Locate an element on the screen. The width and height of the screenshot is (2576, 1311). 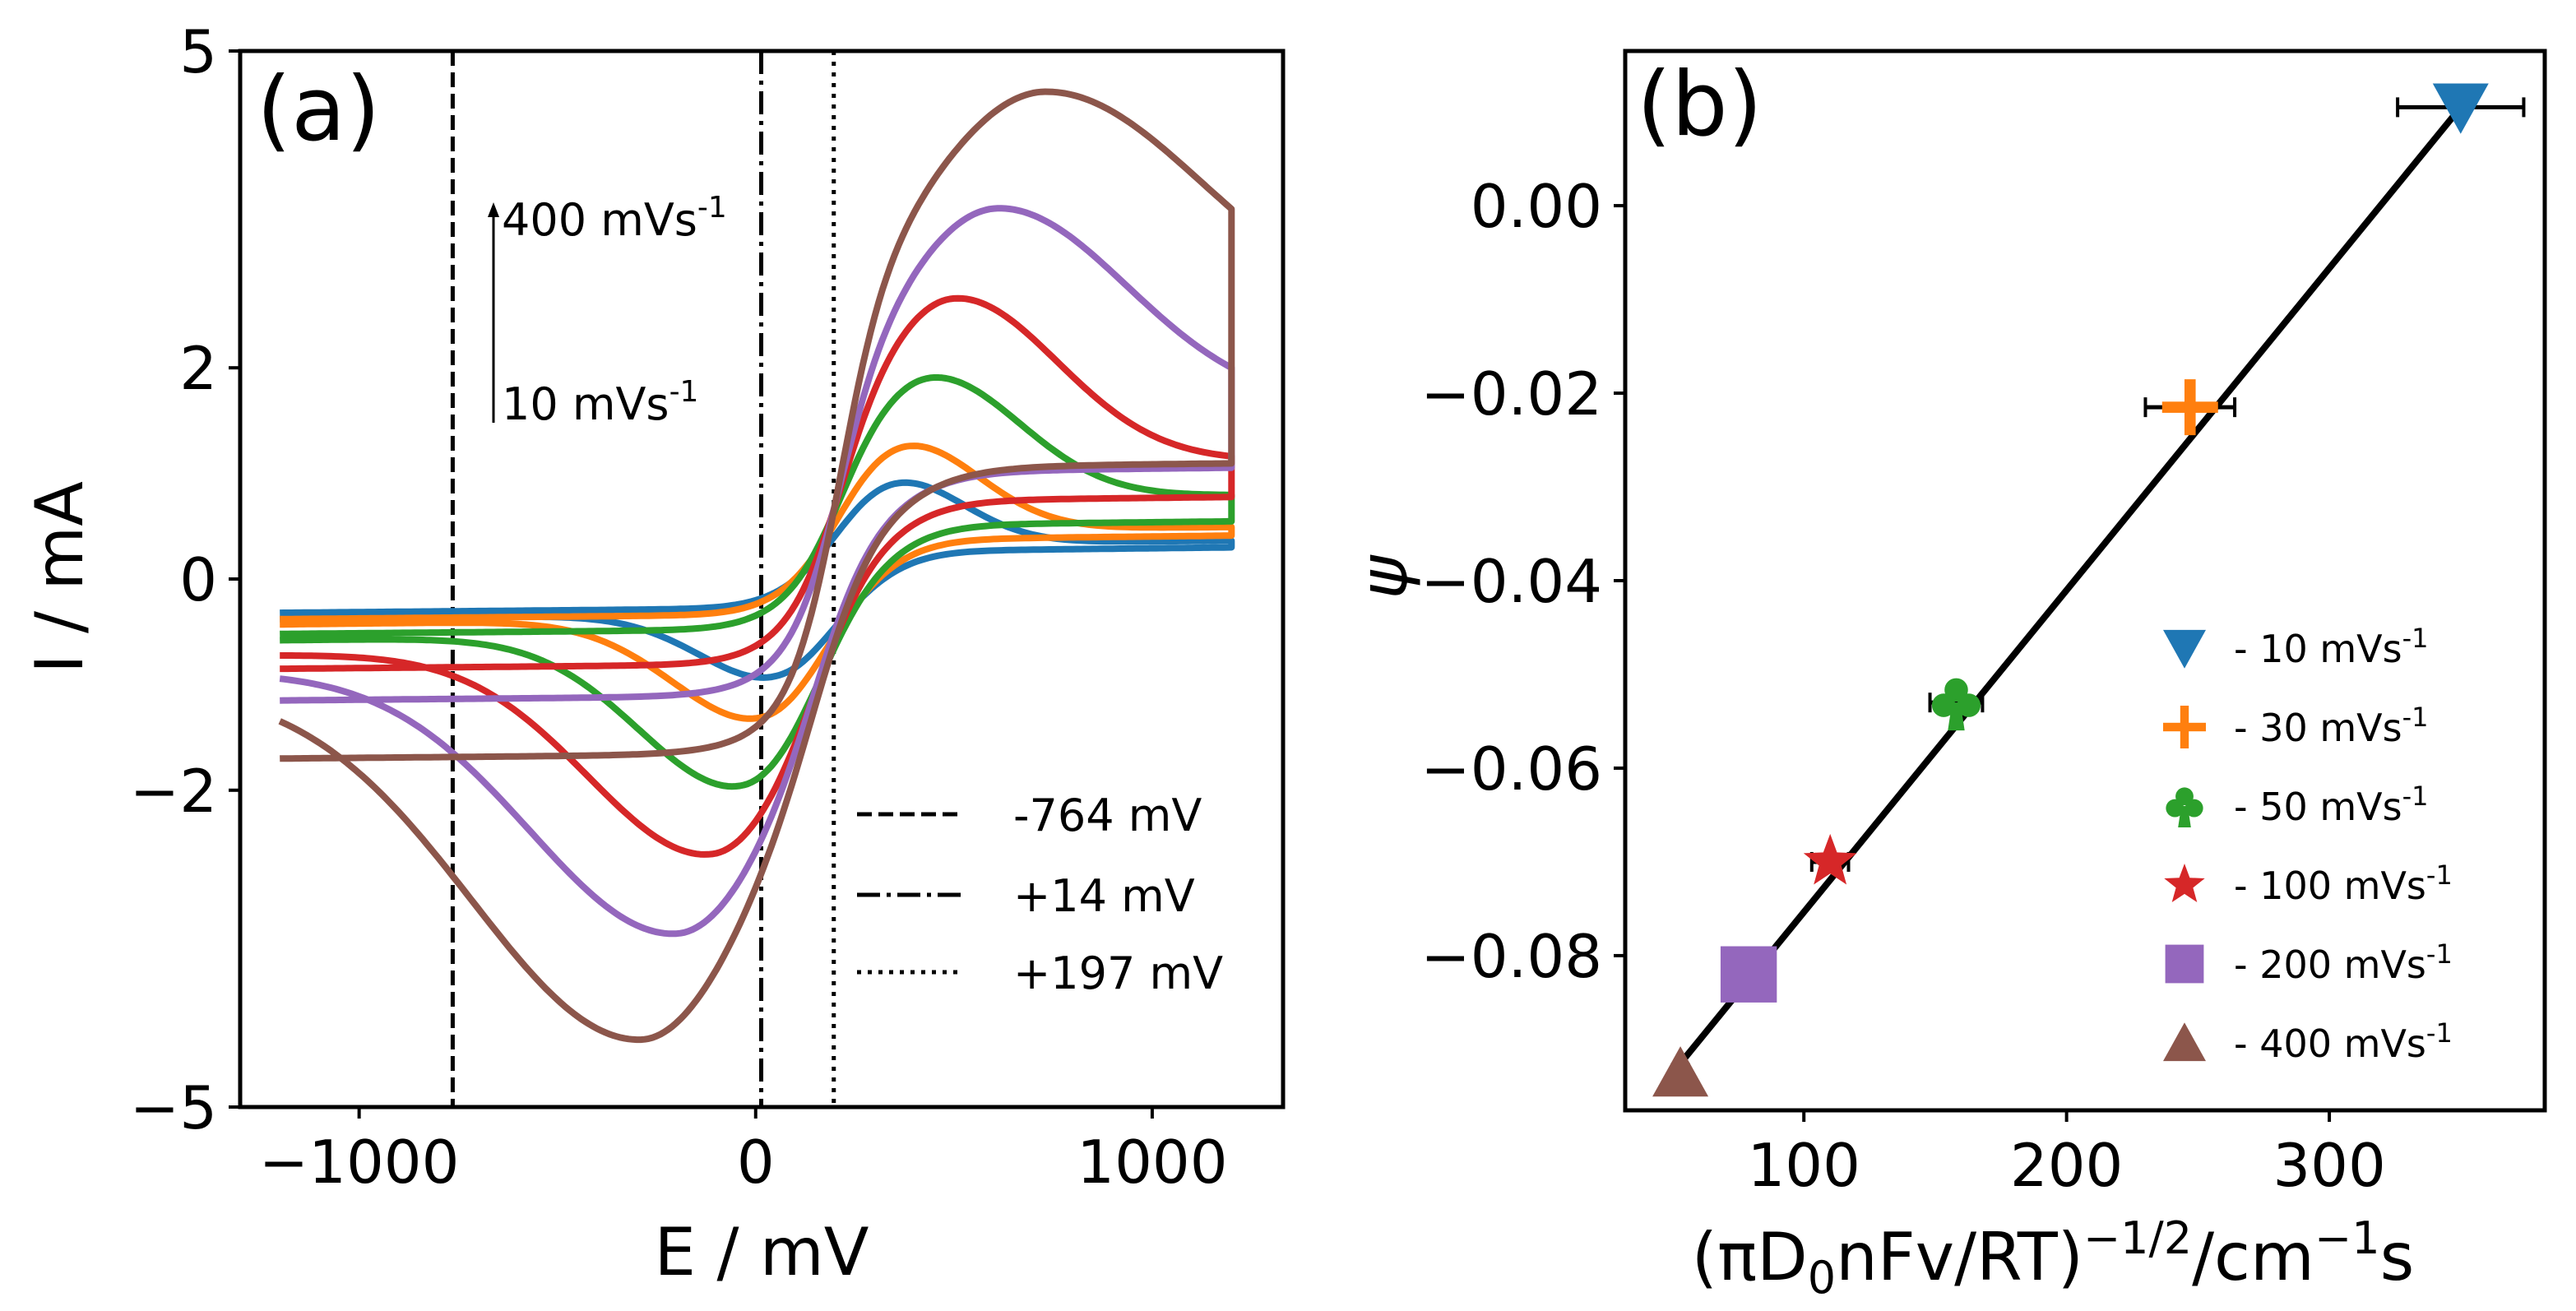
legend-label: -764 mV is located at coordinates (1108, 815).